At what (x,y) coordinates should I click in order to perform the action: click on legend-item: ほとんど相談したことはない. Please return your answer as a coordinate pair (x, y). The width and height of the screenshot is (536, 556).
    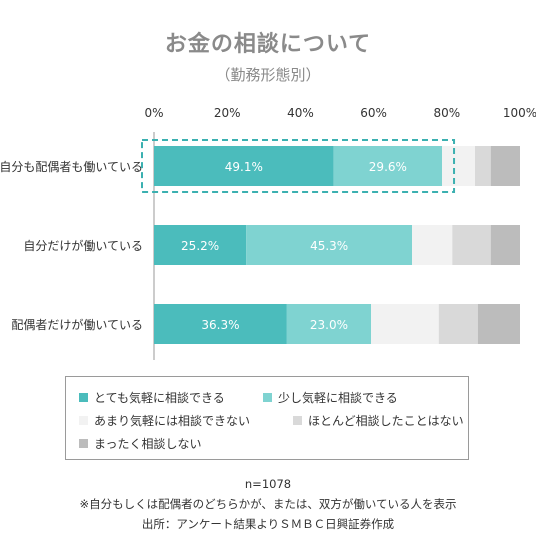
    Looking at the image, I should click on (378, 420).